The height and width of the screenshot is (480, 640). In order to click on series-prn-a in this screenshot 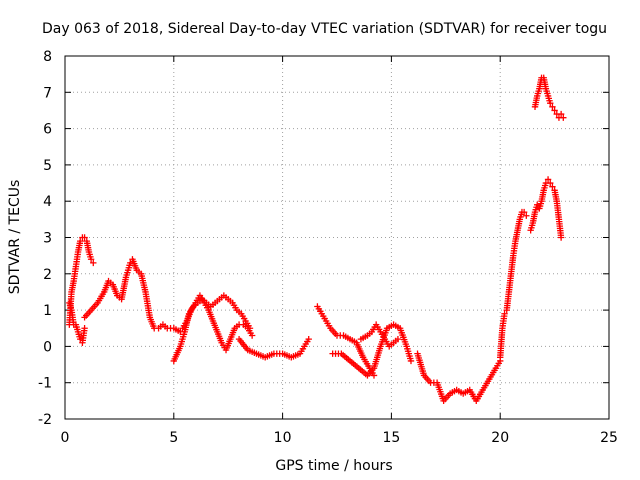, I will do `click(81, 281)`.